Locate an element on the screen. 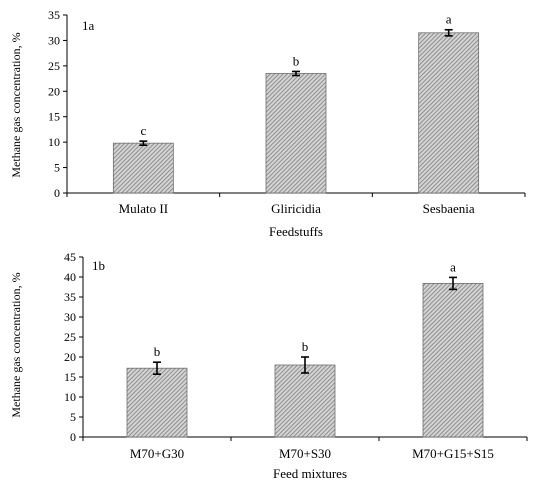 This screenshot has height=489, width=533. x-category-label: M70+S30 is located at coordinates (305, 453).